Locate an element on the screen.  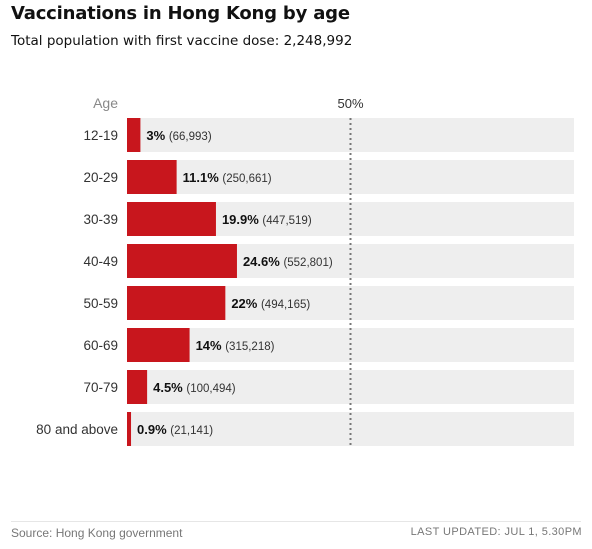
data-label: 24.6% (552,801) is located at coordinates (288, 261).